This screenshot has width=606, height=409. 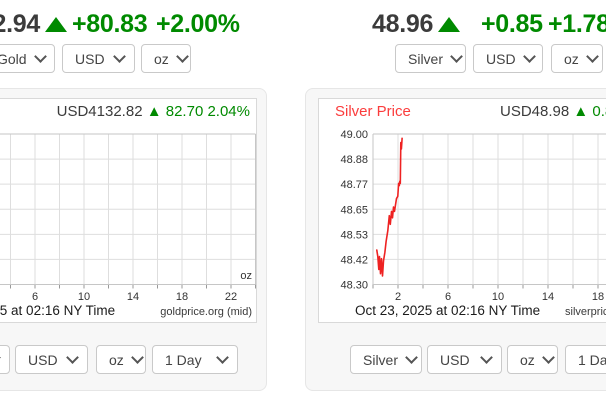 What do you see at coordinates (5, 359) in the screenshot?
I see `gold-metal-select-bottom: Gold` at bounding box center [5, 359].